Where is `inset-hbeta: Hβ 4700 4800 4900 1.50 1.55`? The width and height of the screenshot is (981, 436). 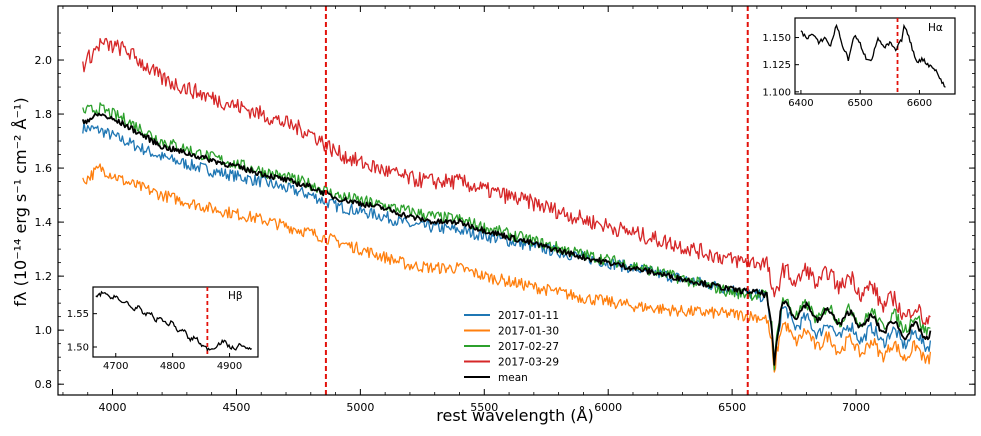
inset-hbeta: Hβ 4700 4800 4900 1.50 1.55 is located at coordinates (163, 329).